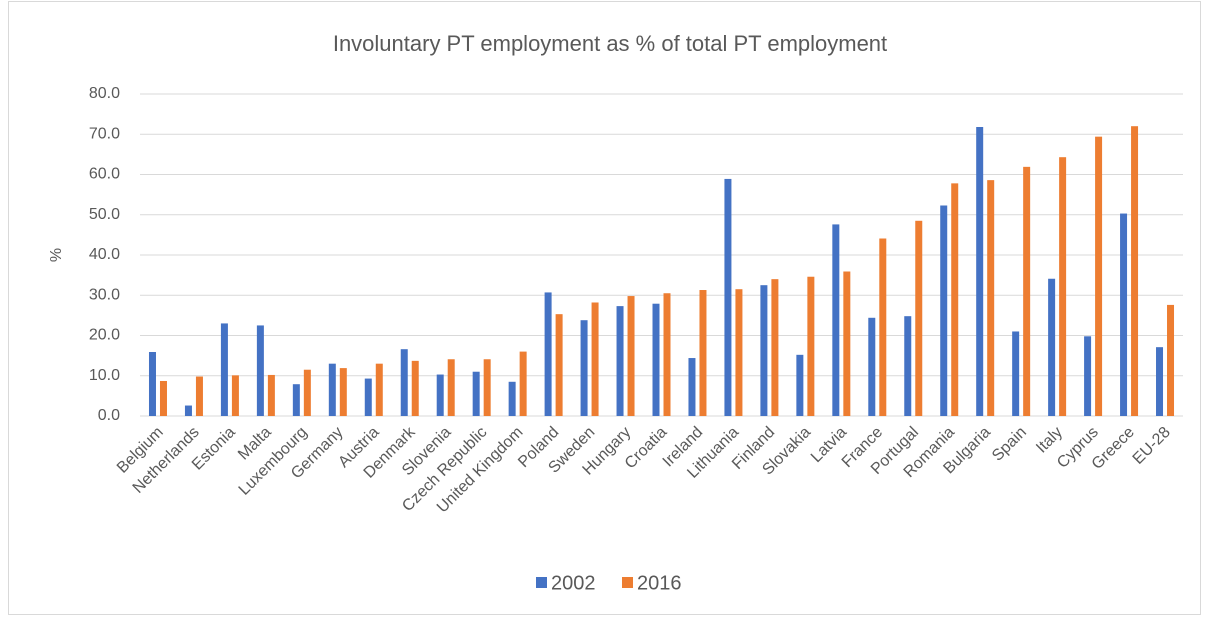  I want to click on y-tick-label: 50.0, so click(104, 214).